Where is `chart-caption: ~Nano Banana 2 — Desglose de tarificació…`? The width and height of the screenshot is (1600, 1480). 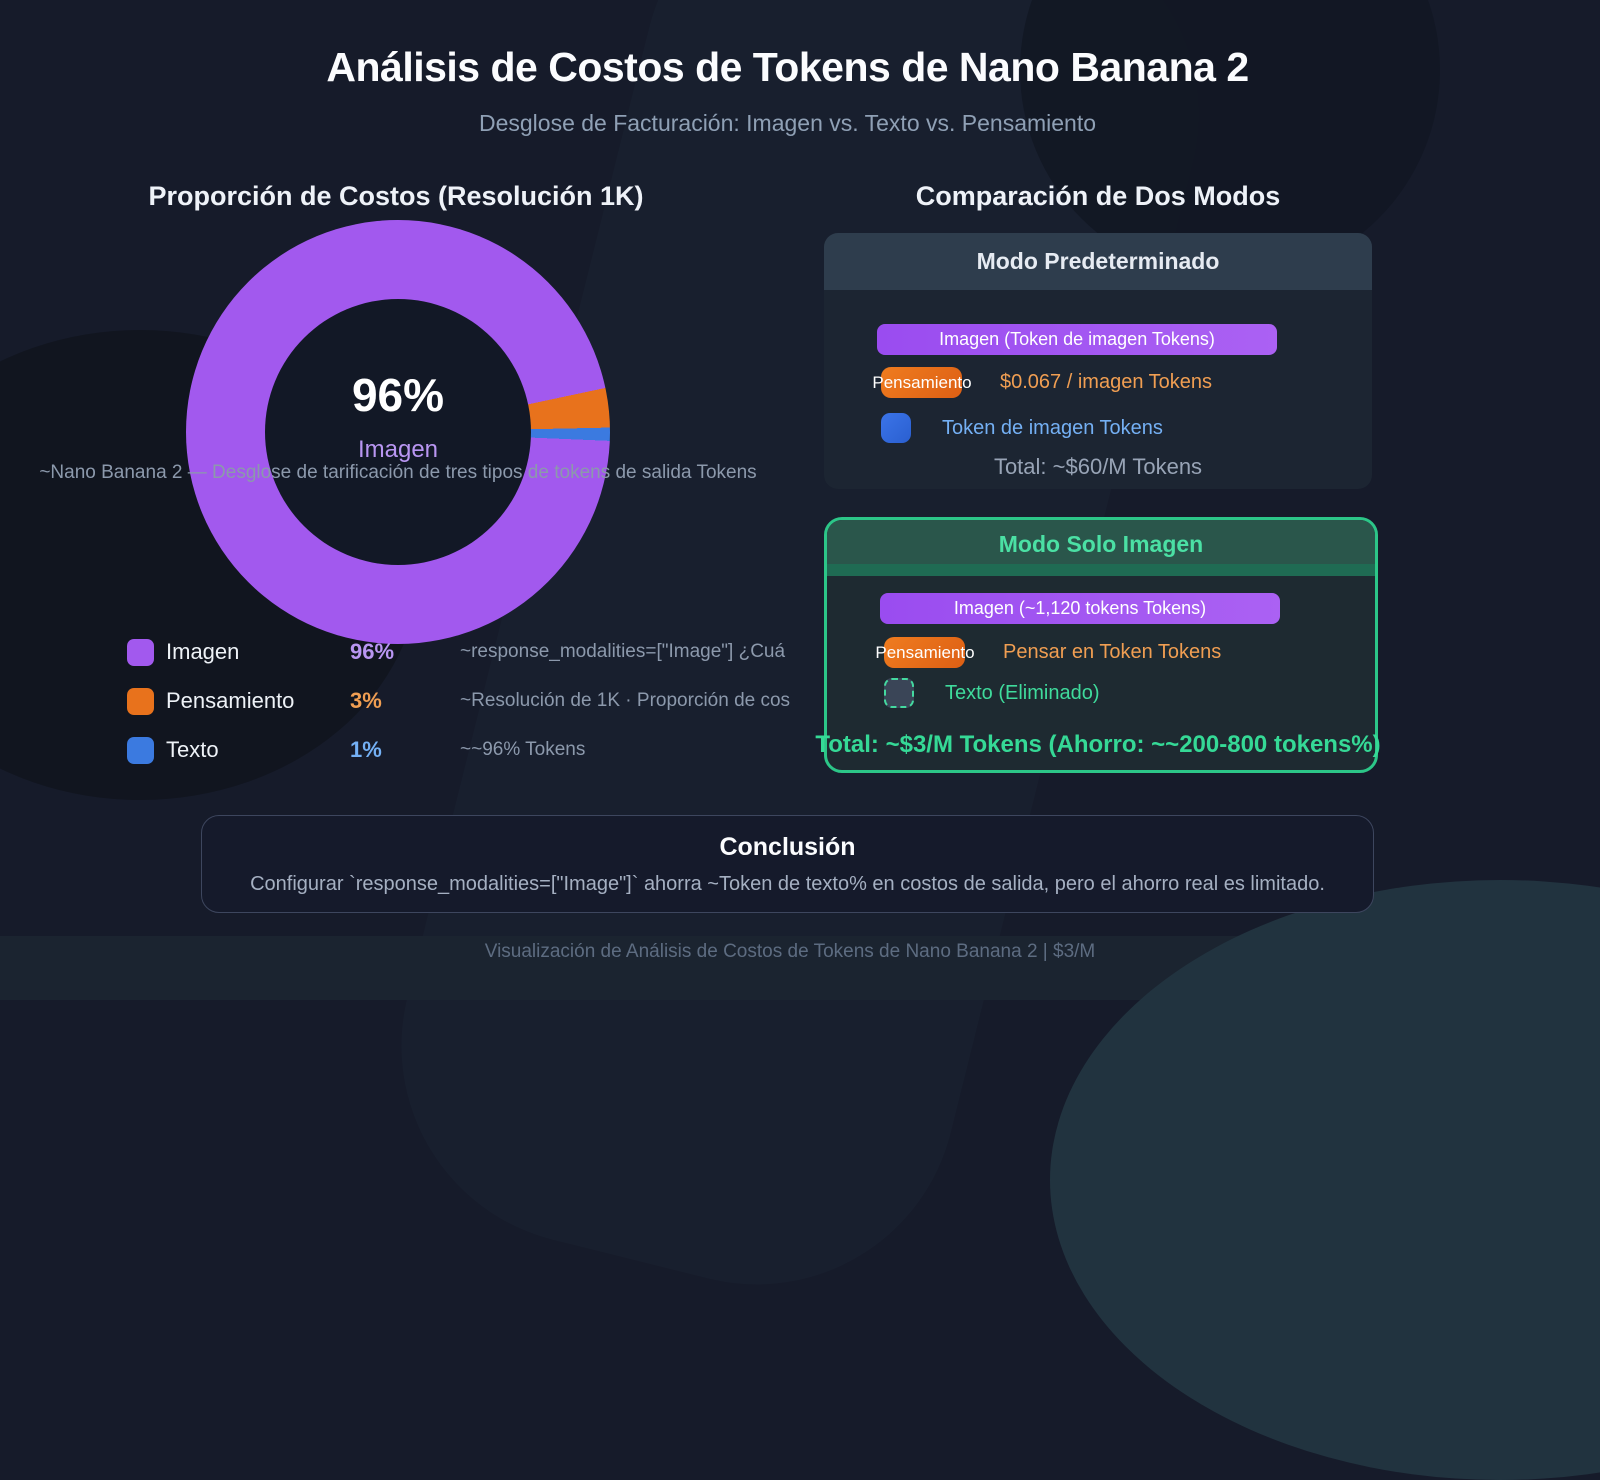 chart-caption: ~Nano Banana 2 — Desglose de tarificació… is located at coordinates (398, 472).